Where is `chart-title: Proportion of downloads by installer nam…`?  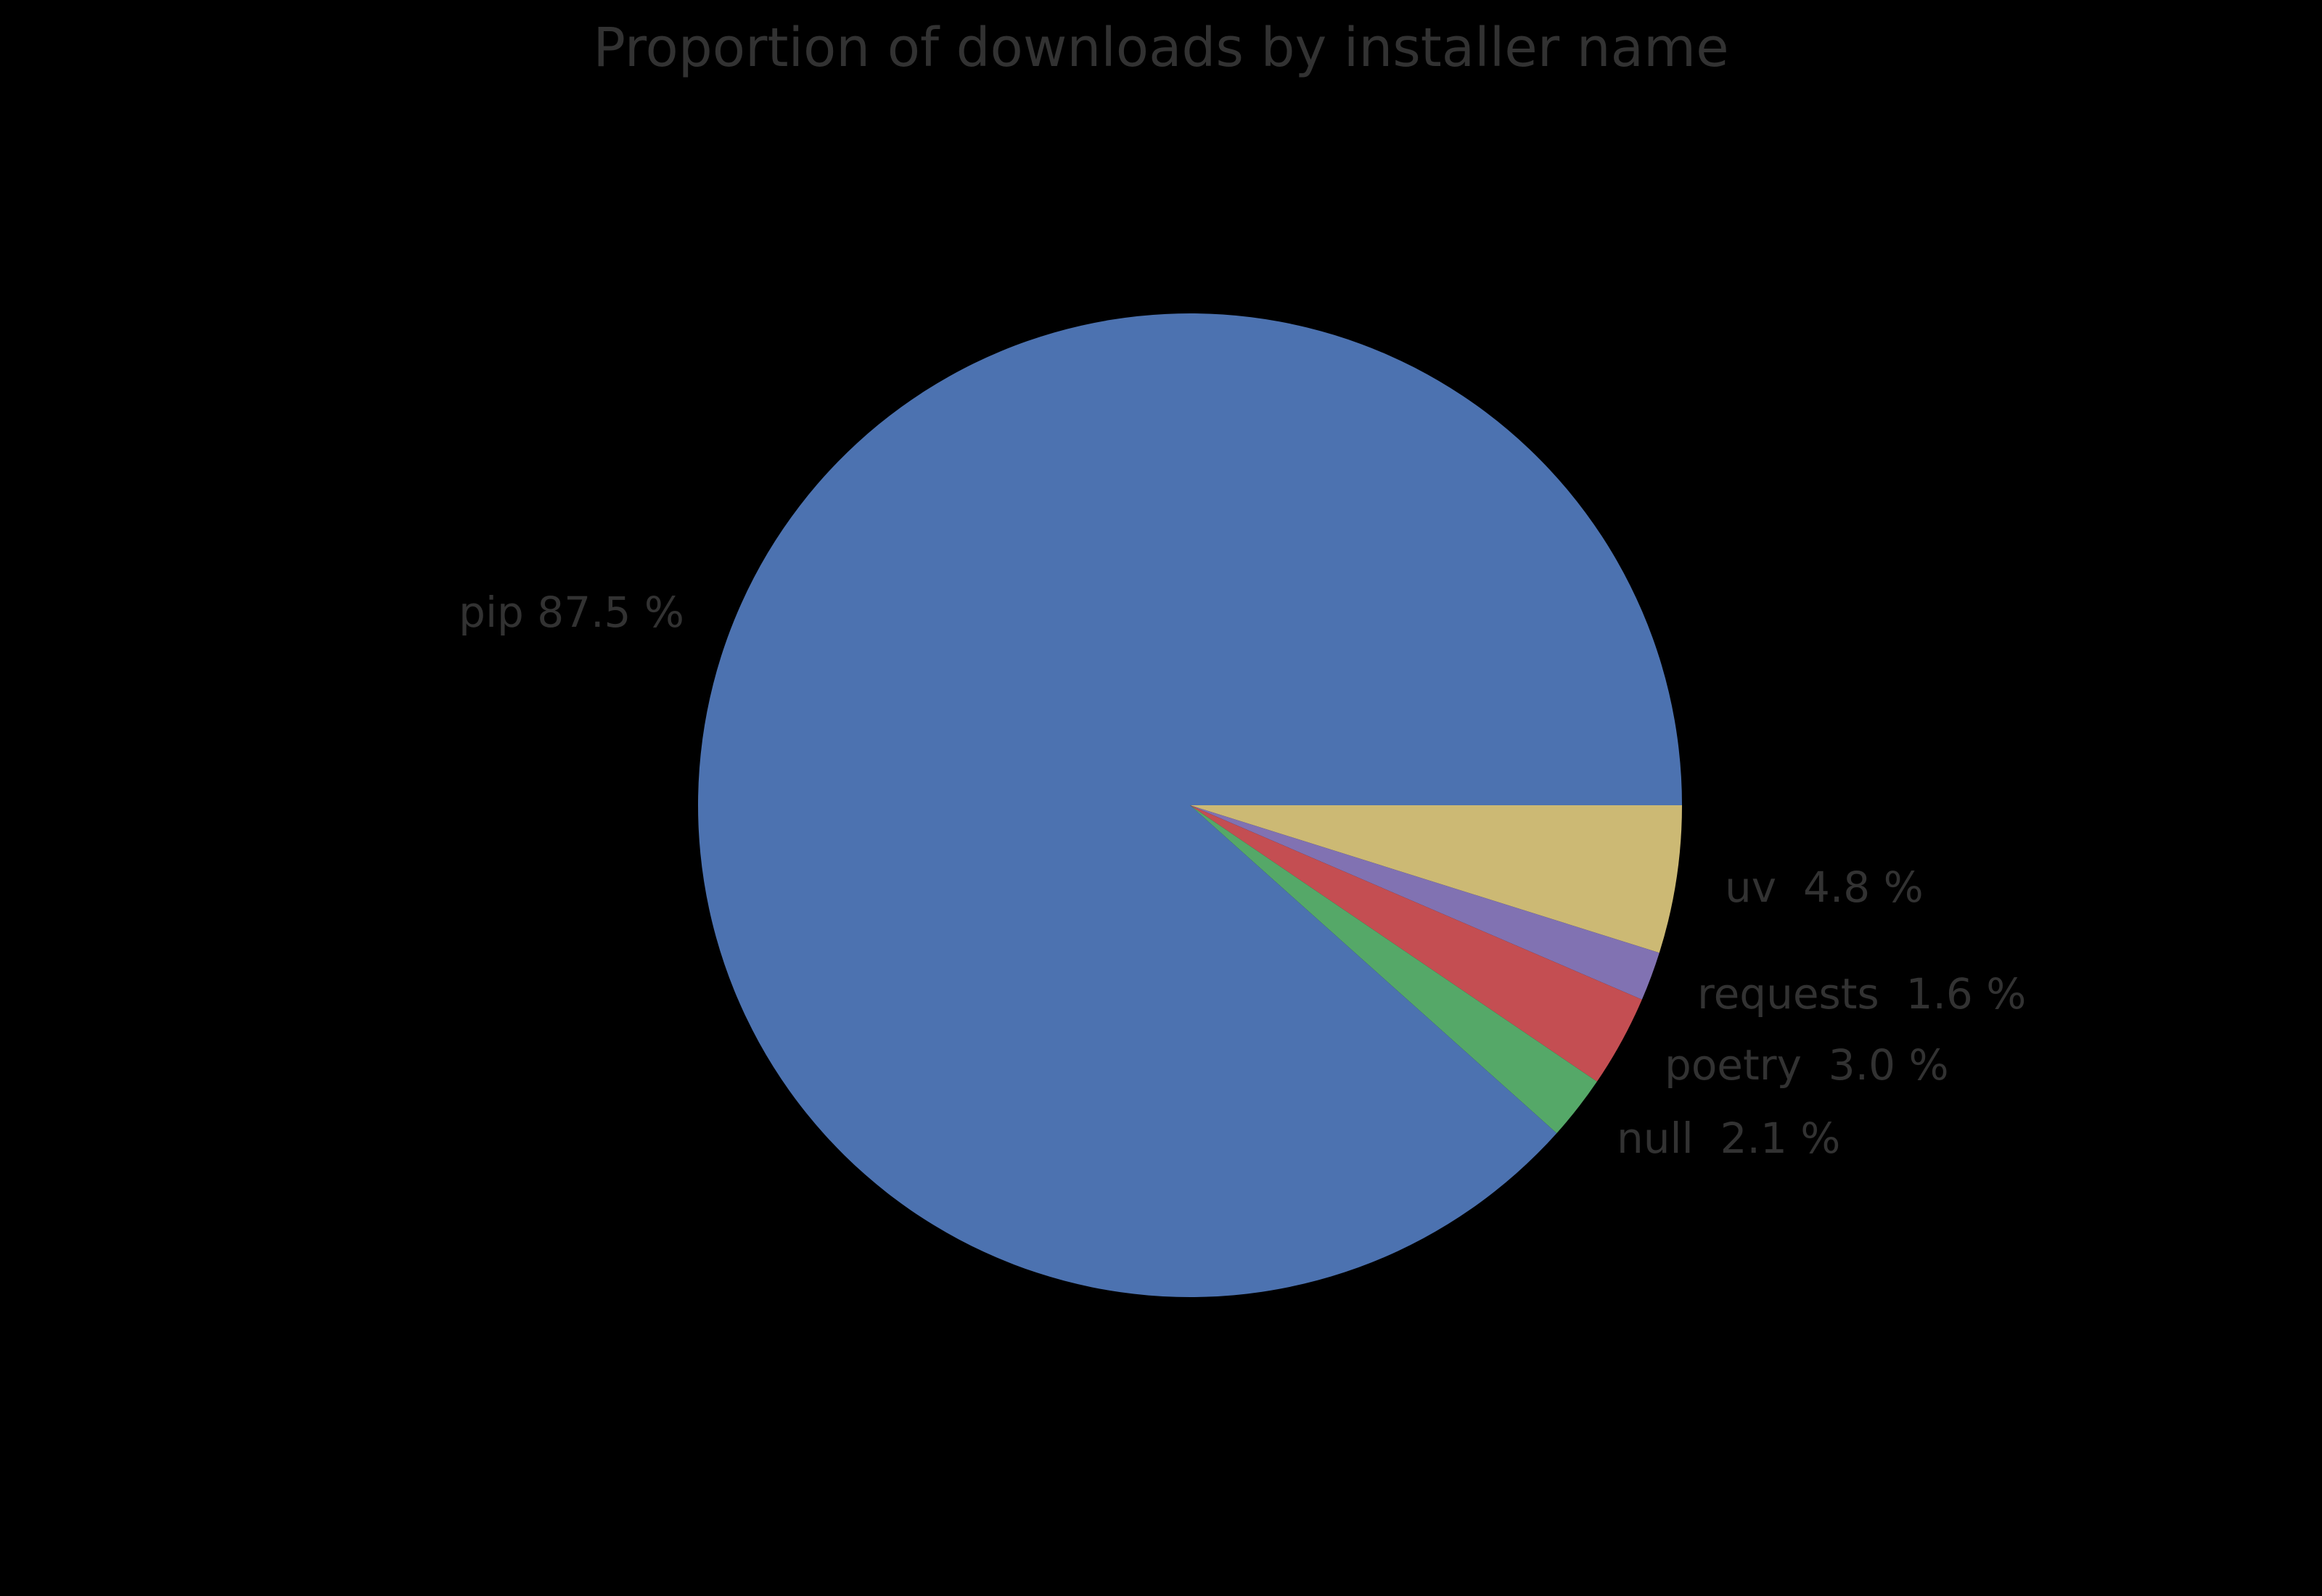 chart-title: Proportion of downloads by installer nam… is located at coordinates (1161, 48).